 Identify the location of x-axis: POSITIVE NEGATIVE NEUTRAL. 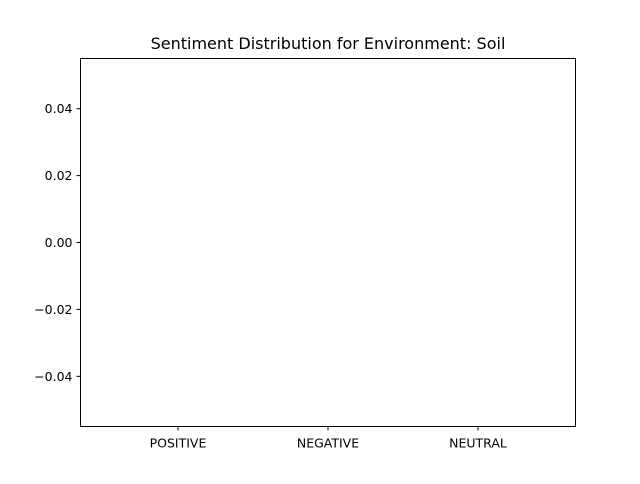
(328, 438).